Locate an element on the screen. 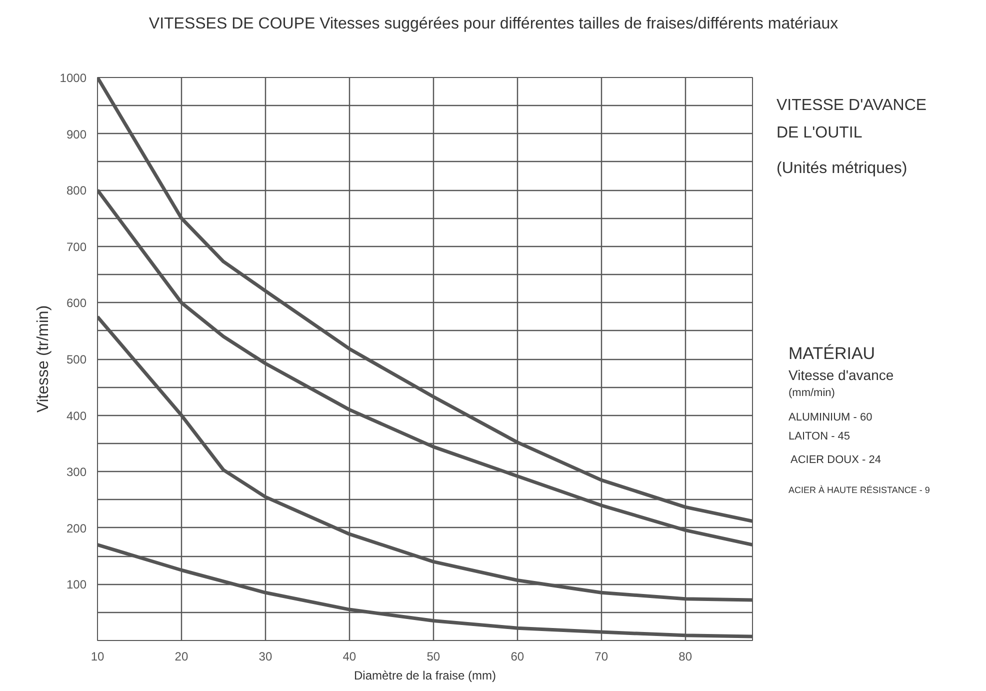 The image size is (986, 691). y-tick-label: 100 is located at coordinates (76, 585).